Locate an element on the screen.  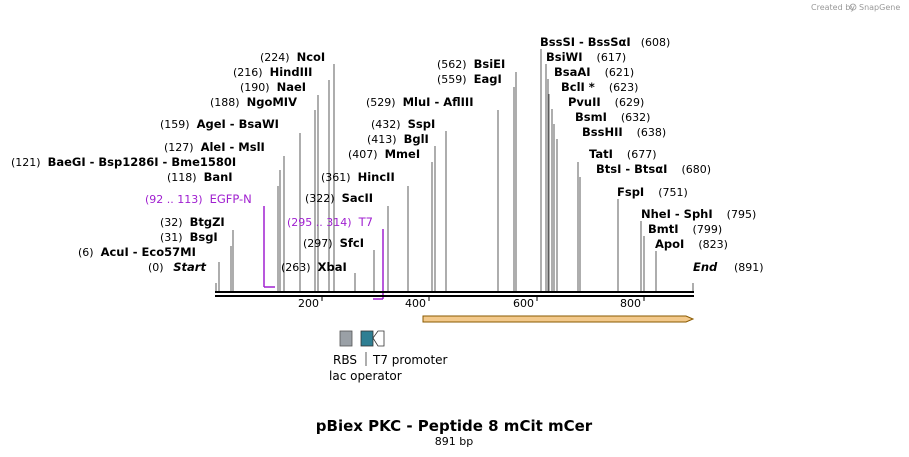
map-title: pBiex PKC - Peptide 8 mCit mCer is located at coordinates (454, 426).